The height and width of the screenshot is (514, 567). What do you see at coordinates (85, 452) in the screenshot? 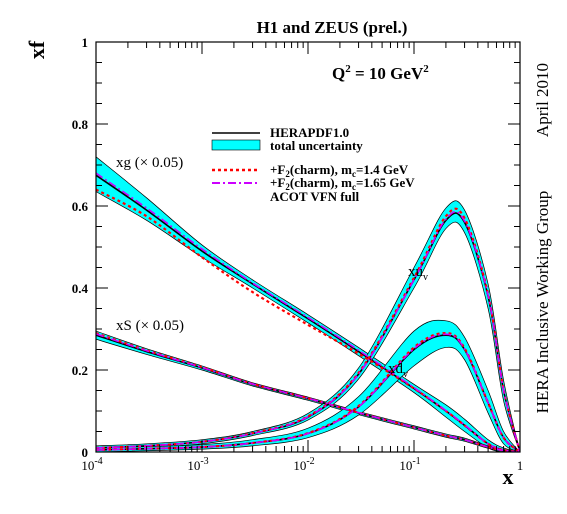
I see `y-tick-label: 0` at bounding box center [85, 452].